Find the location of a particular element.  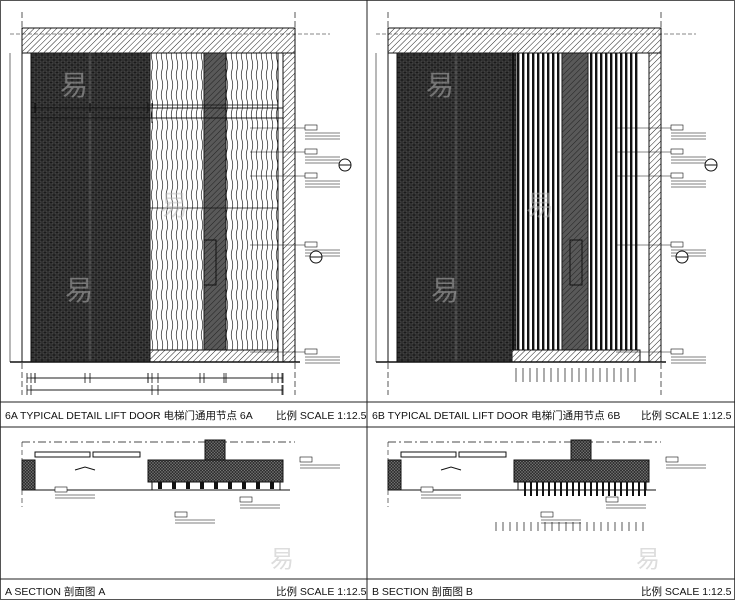

panel-title-6b: 6B TYPICAL DETAIL LIFT DOOR 电梯门通用节点 6B is located at coordinates (496, 416).